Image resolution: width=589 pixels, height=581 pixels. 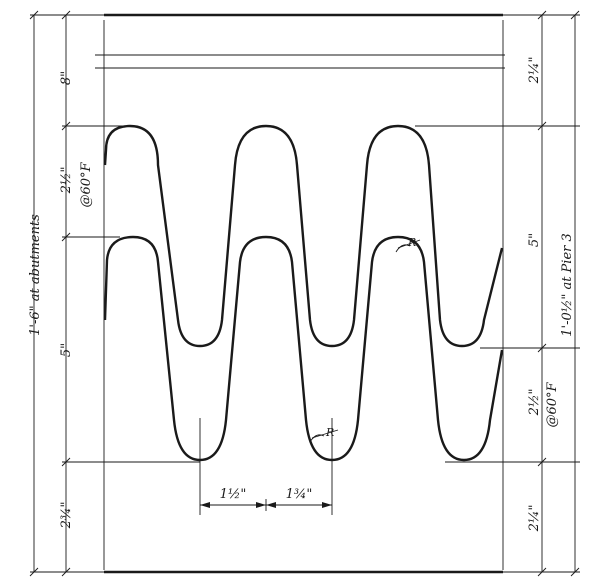 What do you see at coordinates (534, 240) in the screenshot?
I see `dim-middle-right: 5"` at bounding box center [534, 240].